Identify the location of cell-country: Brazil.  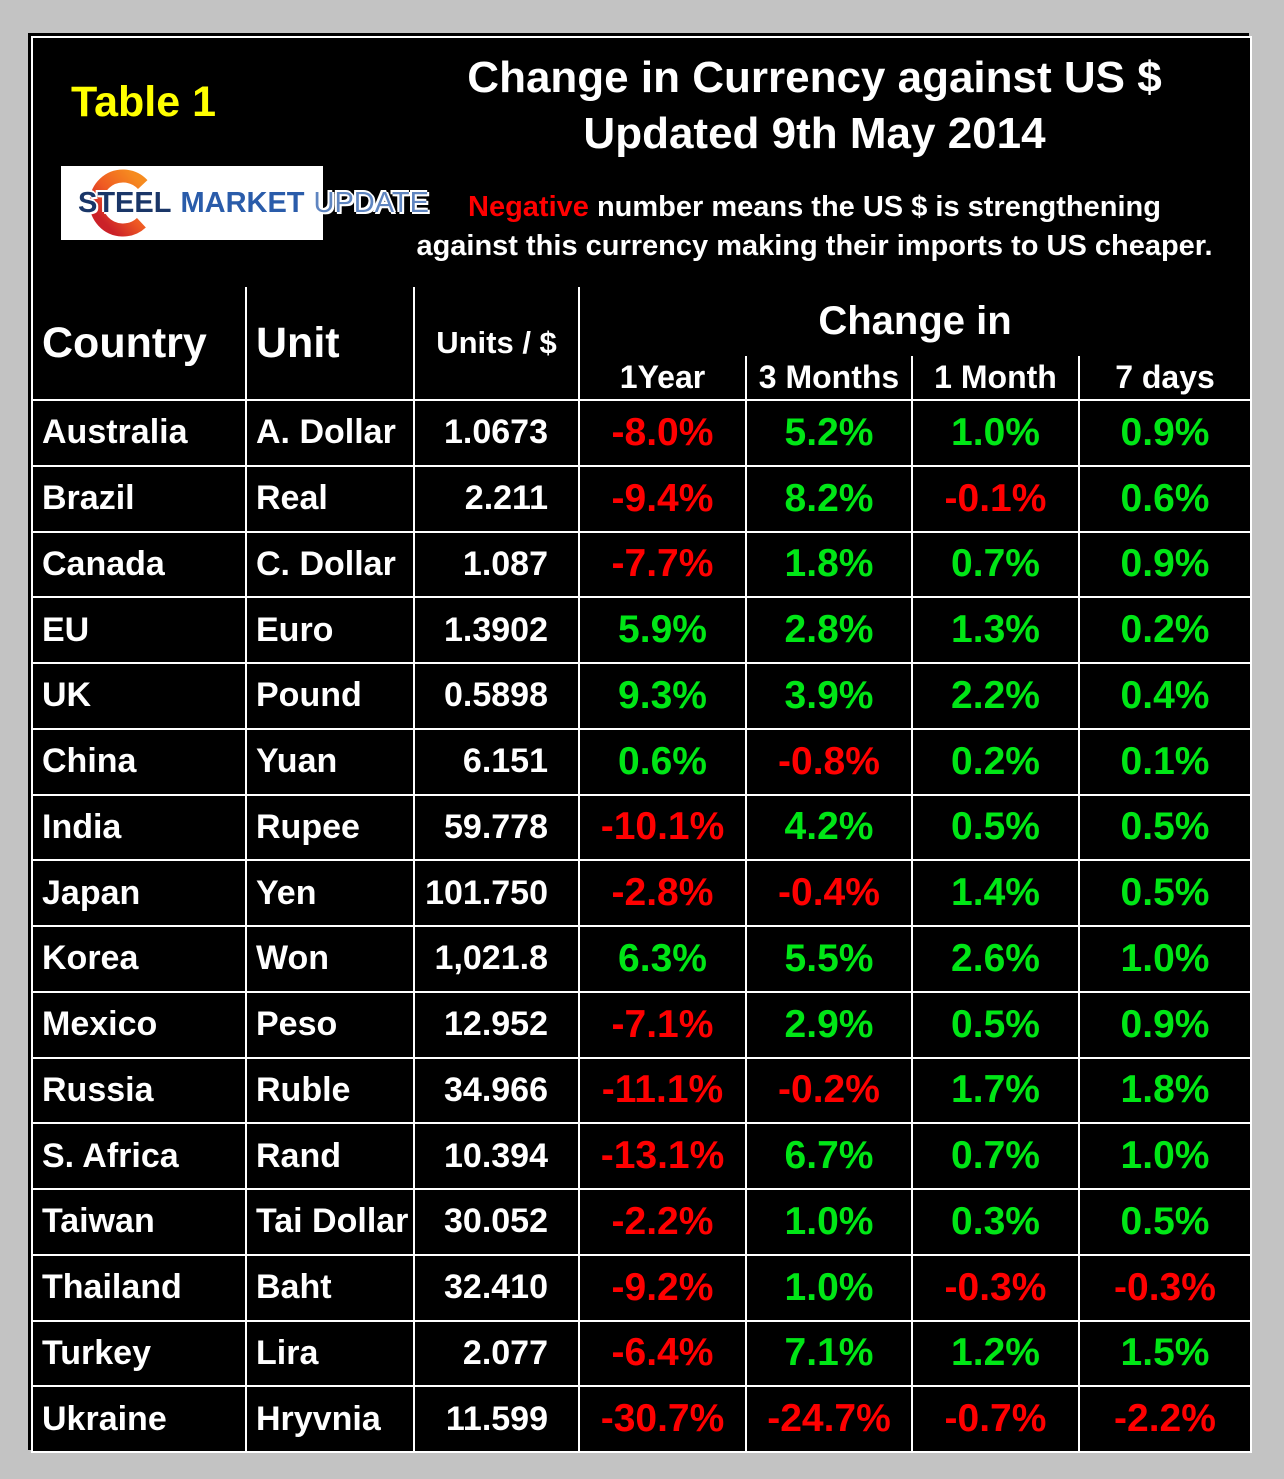
(140, 497).